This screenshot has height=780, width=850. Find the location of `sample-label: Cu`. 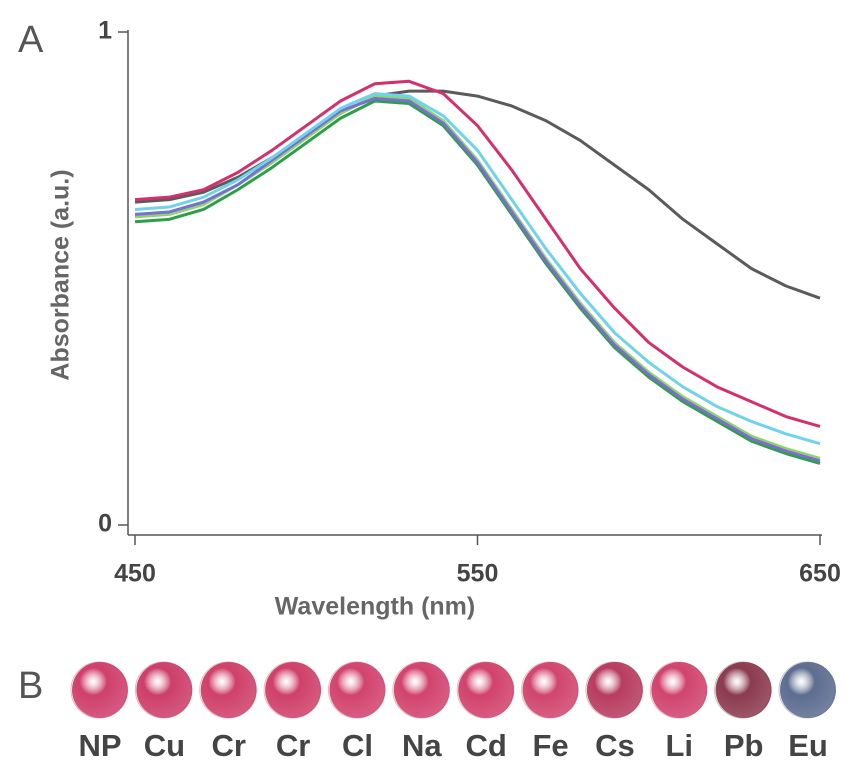

sample-label: Cu is located at coordinates (164, 745).